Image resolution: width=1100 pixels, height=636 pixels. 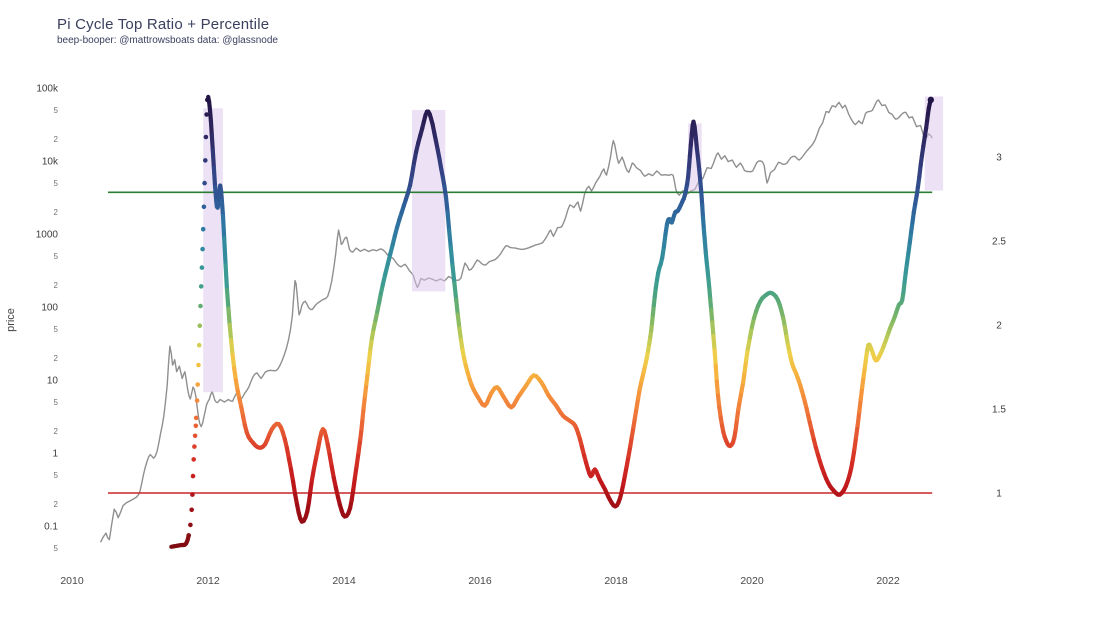 What do you see at coordinates (198, 317) in the screenshot?
I see `ratio-line-dots` at bounding box center [198, 317].